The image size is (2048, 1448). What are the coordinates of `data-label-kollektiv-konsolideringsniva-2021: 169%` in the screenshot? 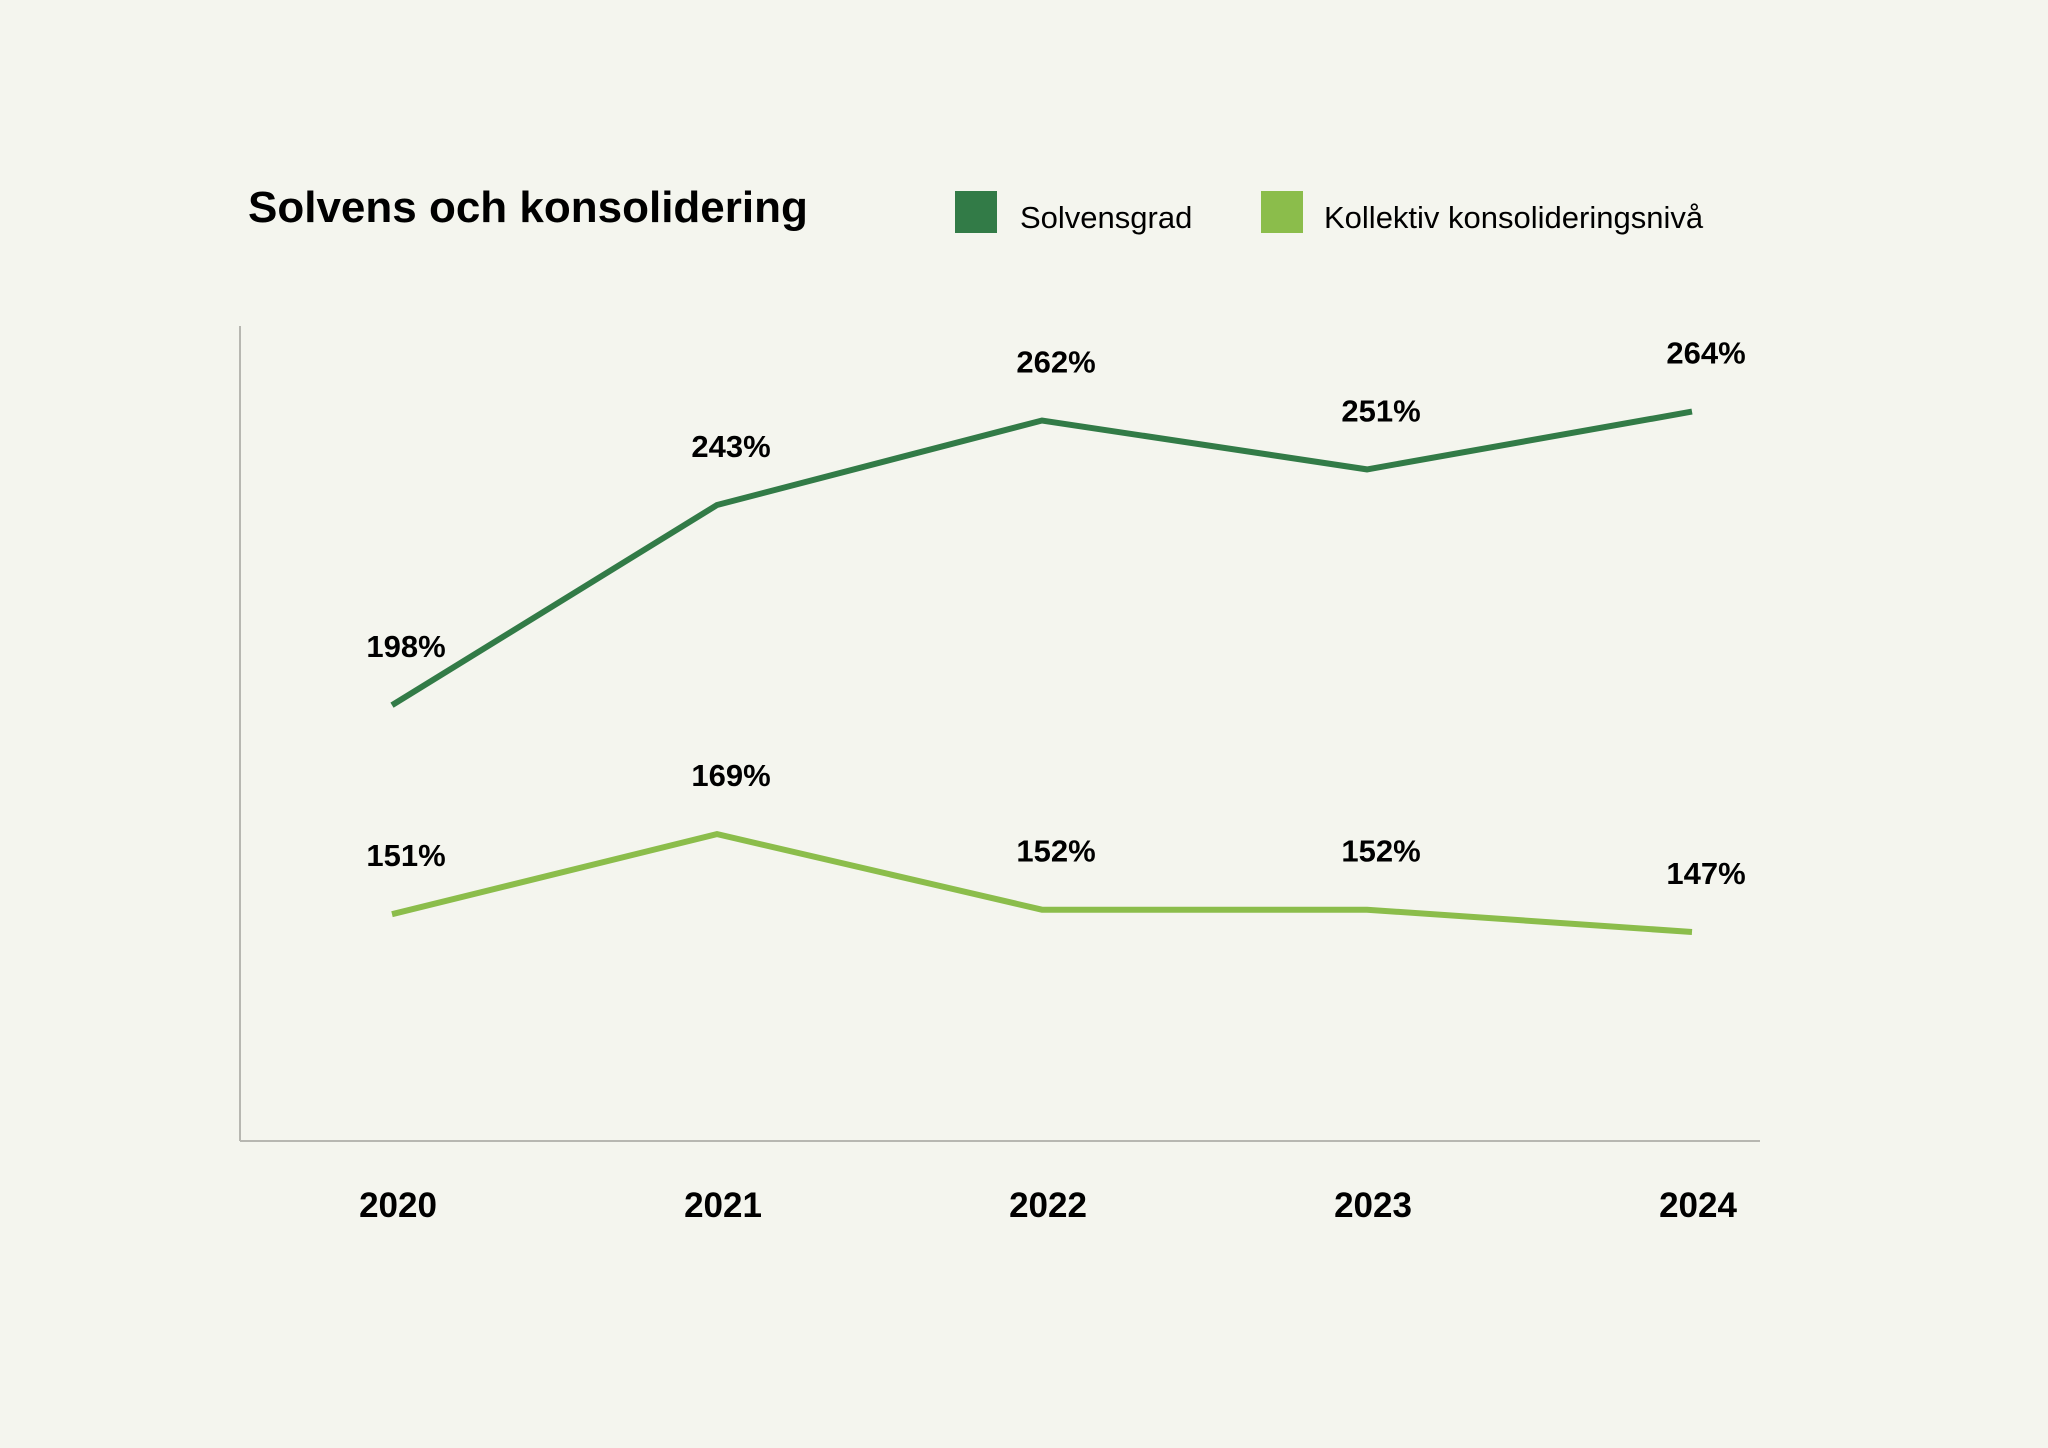 It's located at (730, 775).